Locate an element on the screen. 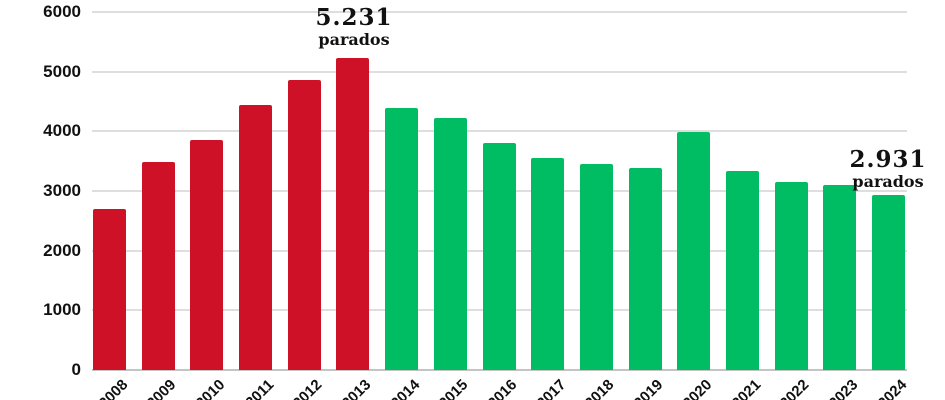  bar-2024 is located at coordinates (888, 282).